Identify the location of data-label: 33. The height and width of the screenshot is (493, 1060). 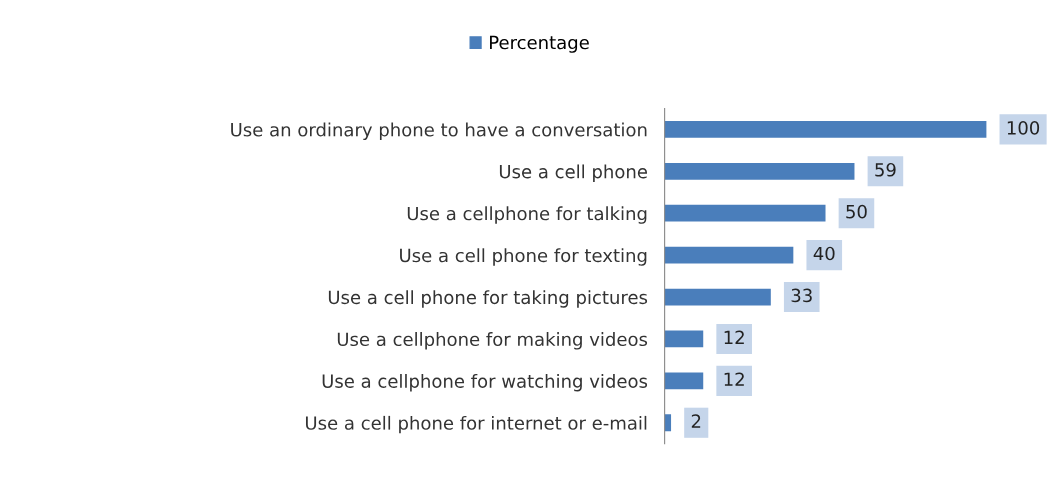
(801, 295).